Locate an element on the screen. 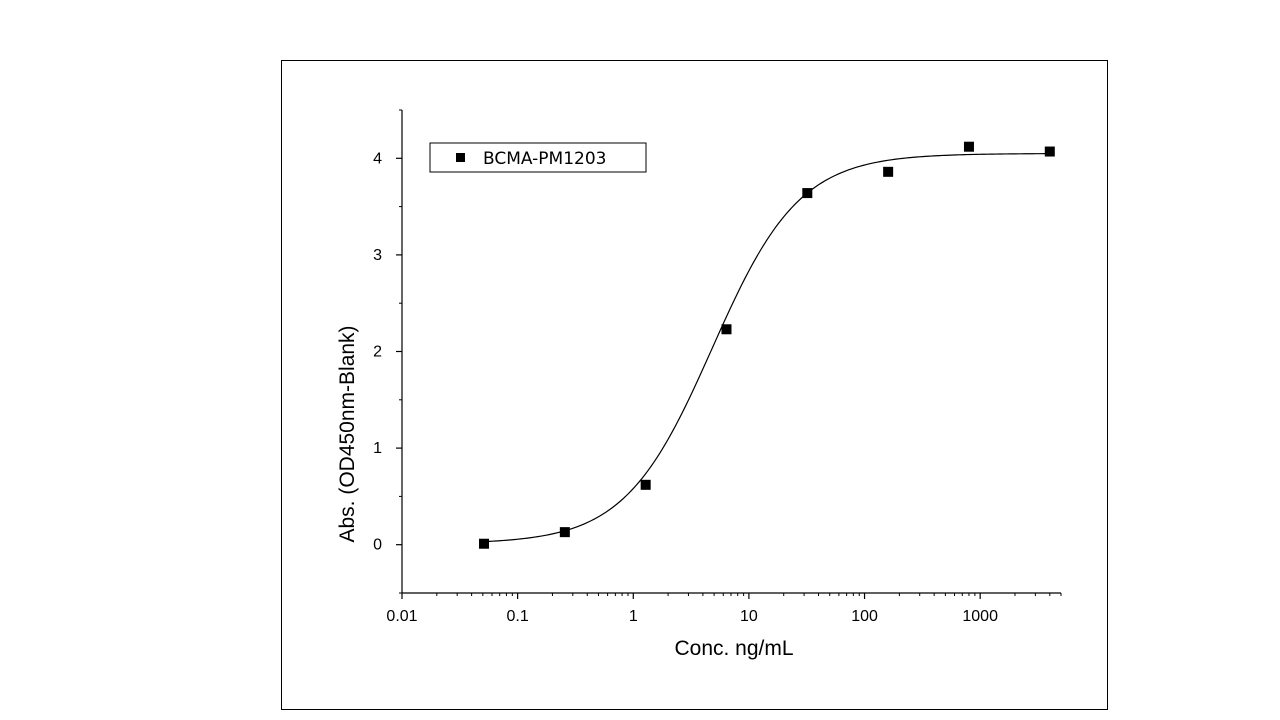 The height and width of the screenshot is (720, 1280). y-tick-label: 3 is located at coordinates (377, 255).